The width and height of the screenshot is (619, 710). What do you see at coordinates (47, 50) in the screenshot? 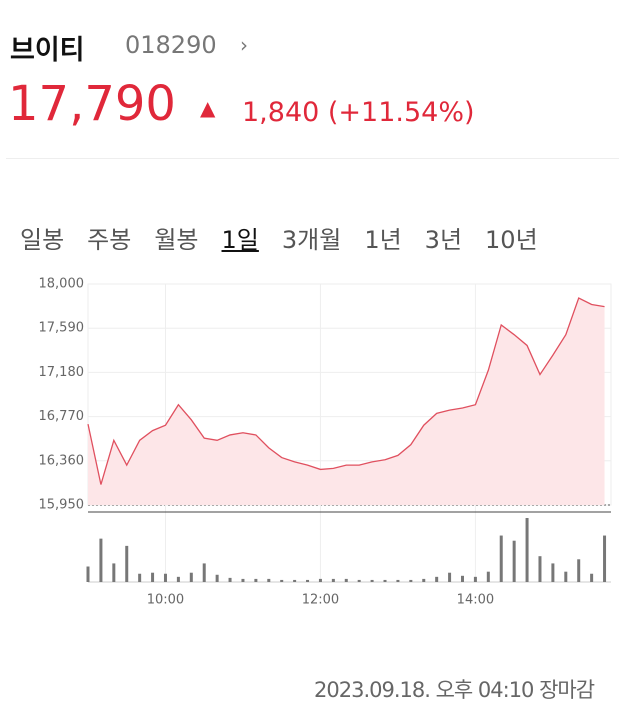
I see `stock-name: 브이티` at bounding box center [47, 50].